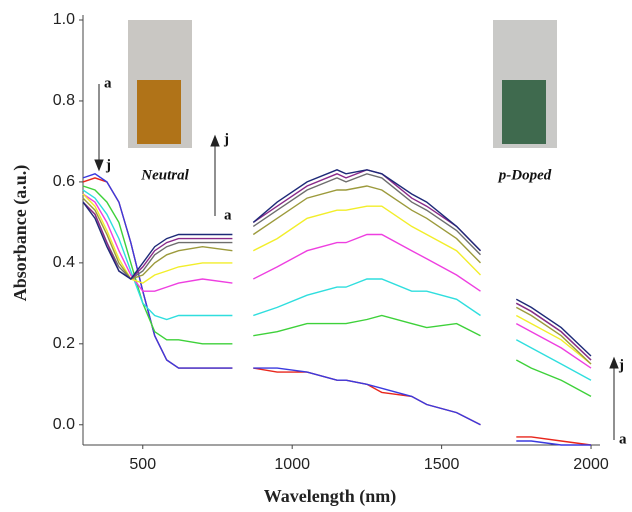 The height and width of the screenshot is (512, 632). Describe the element at coordinates (159, 112) in the screenshot. I see `solution-neutral` at that location.